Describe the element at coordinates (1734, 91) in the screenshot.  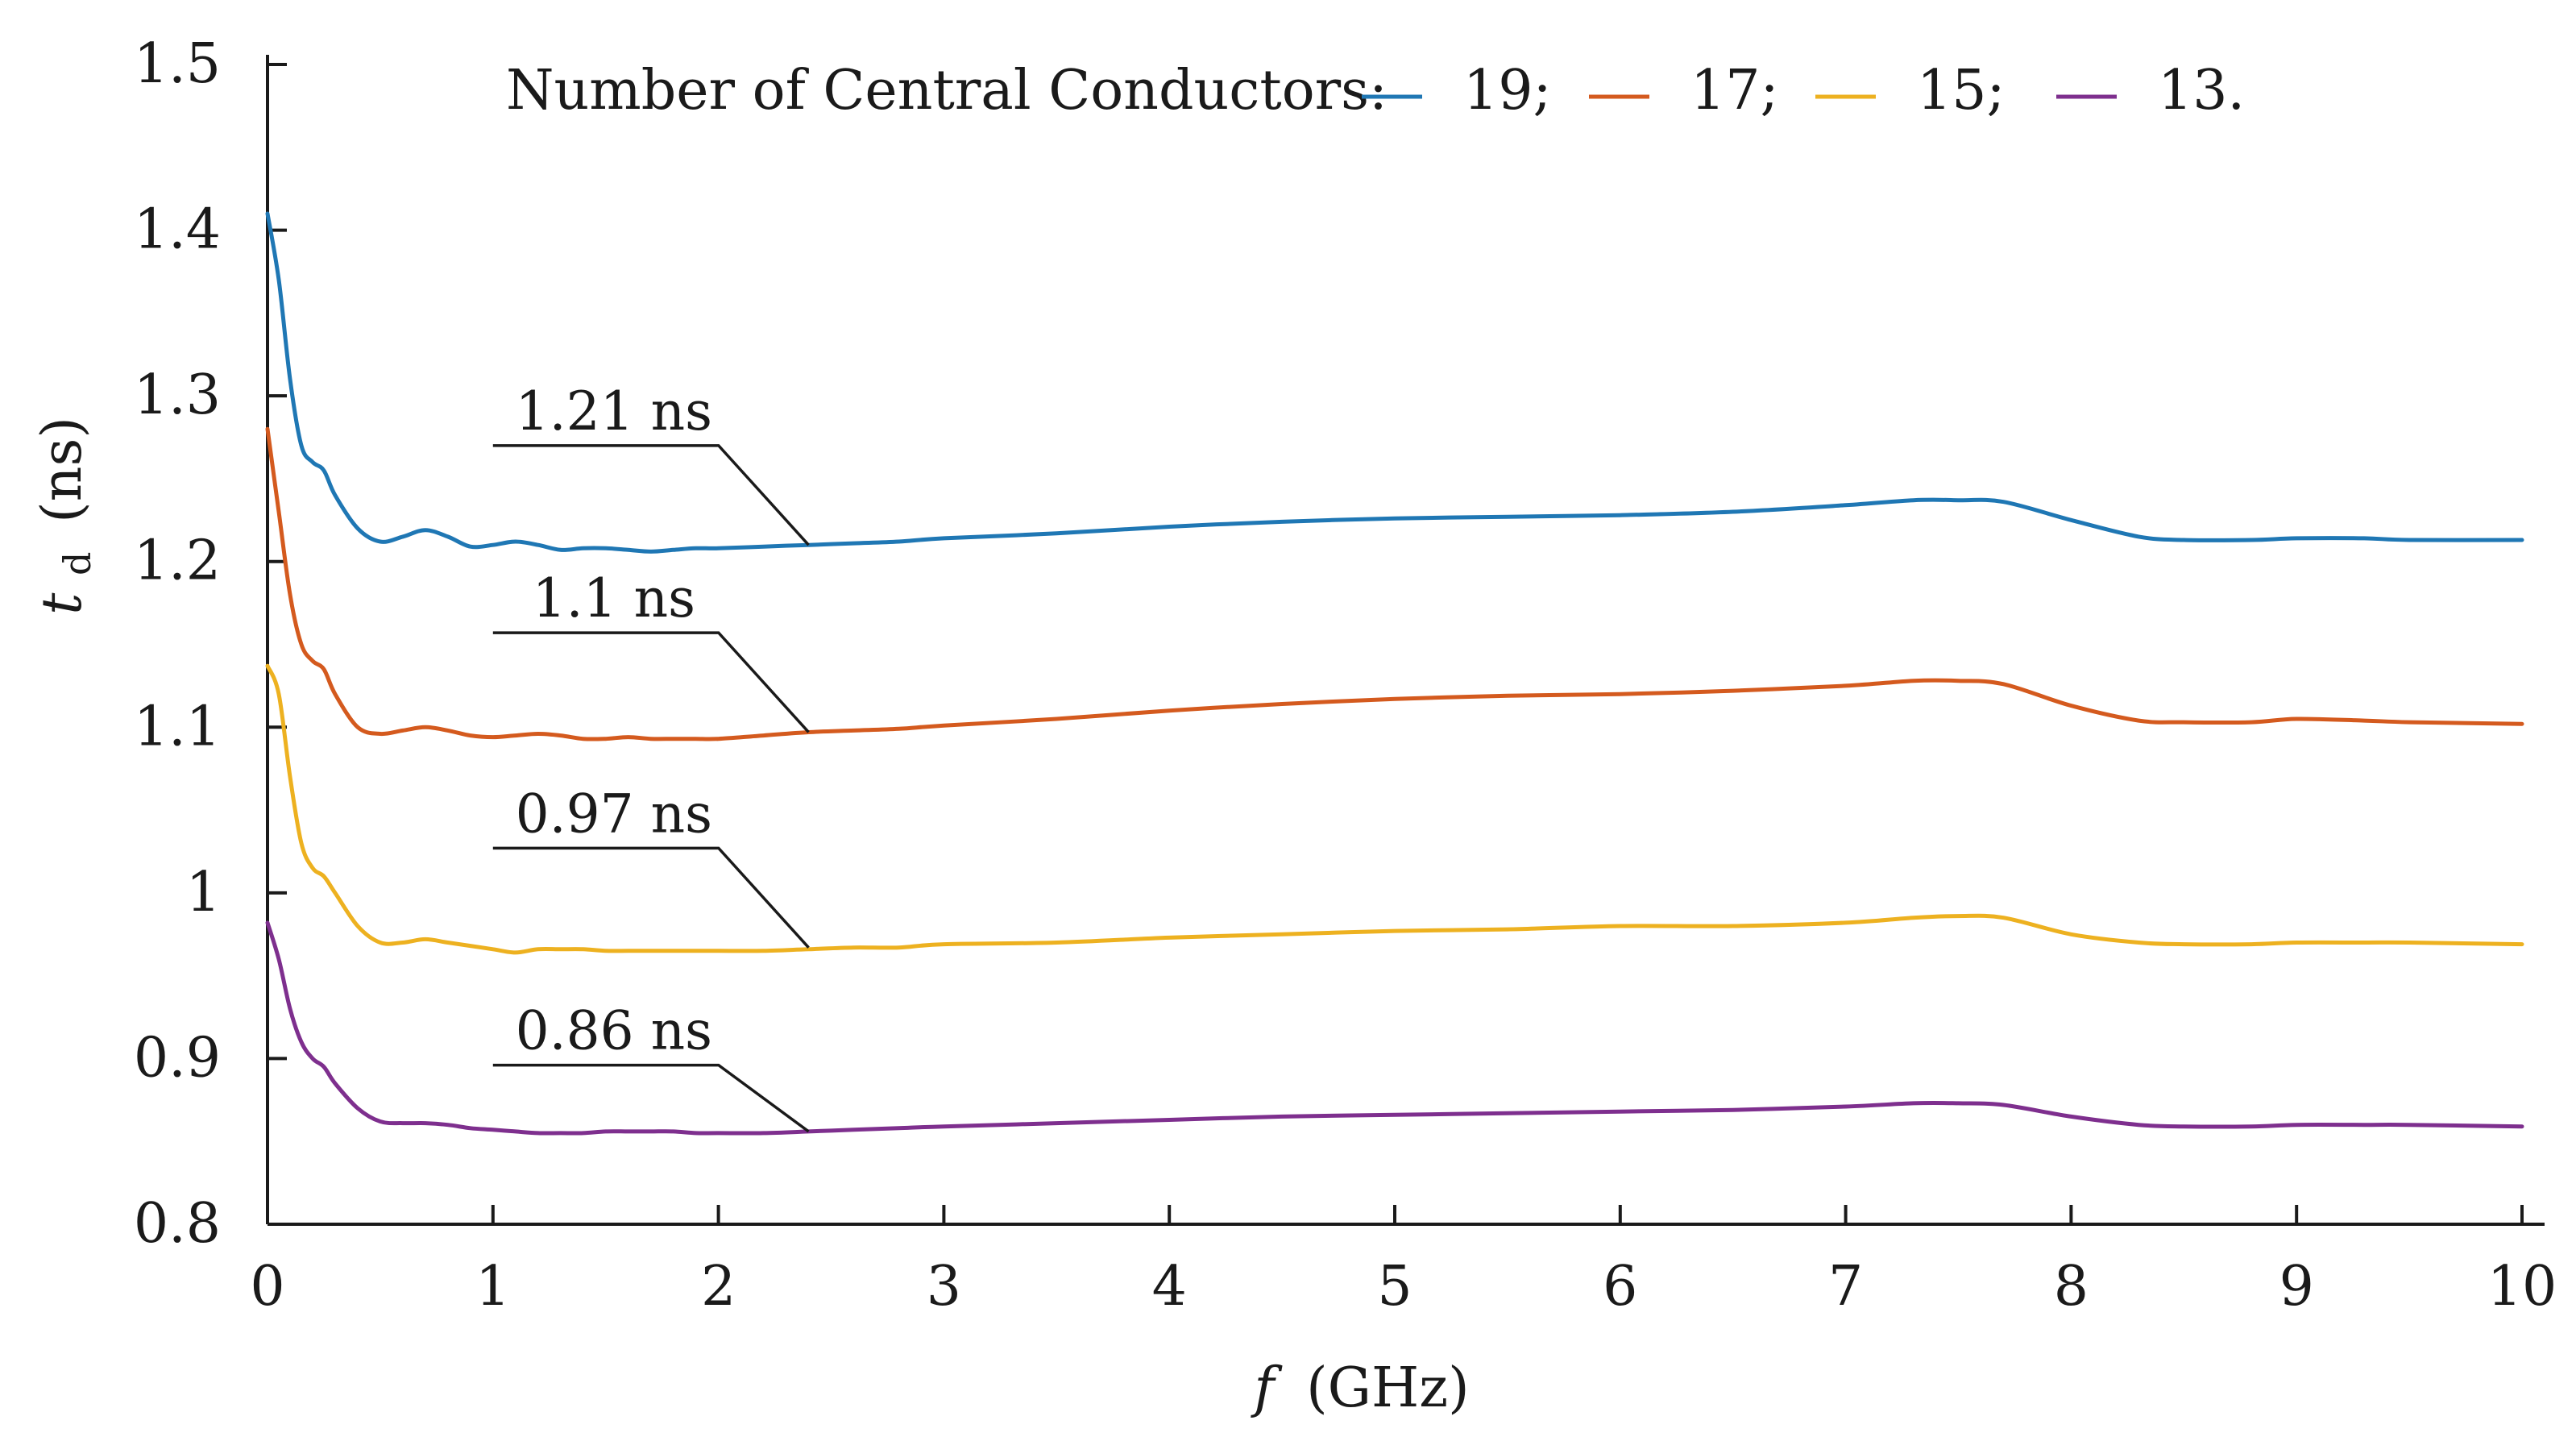
I see `legend-label-17: 17;` at that location.